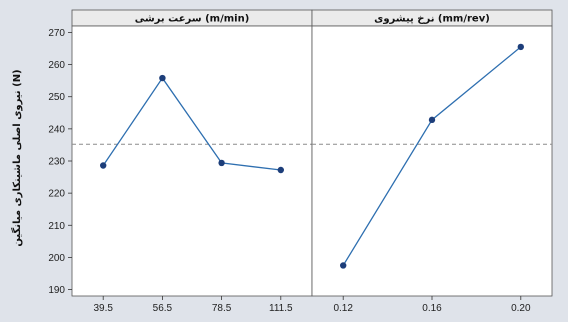 The width and height of the screenshot is (568, 322). Describe the element at coordinates (56, 162) in the screenshot. I see `y-tick-label: 230` at that location.